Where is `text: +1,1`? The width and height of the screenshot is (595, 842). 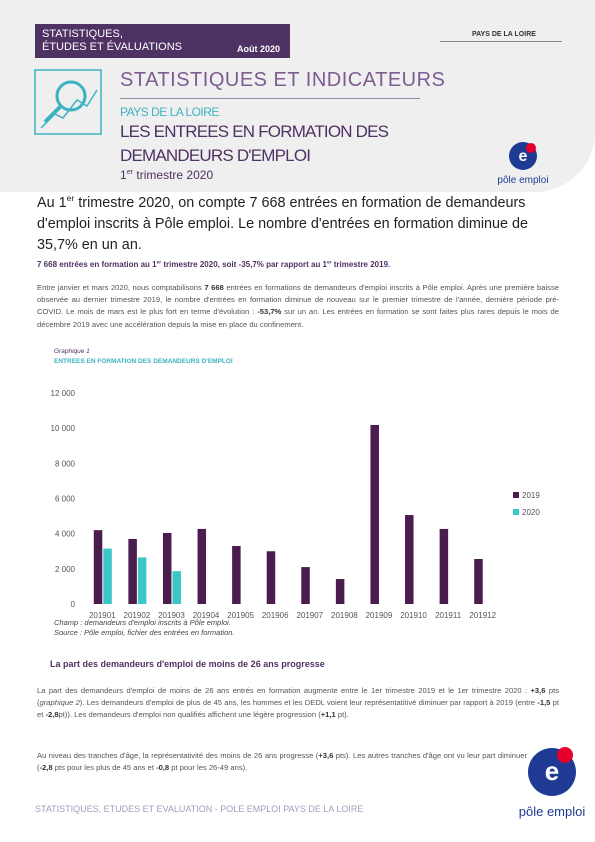 text: +1,1 is located at coordinates (328, 715).